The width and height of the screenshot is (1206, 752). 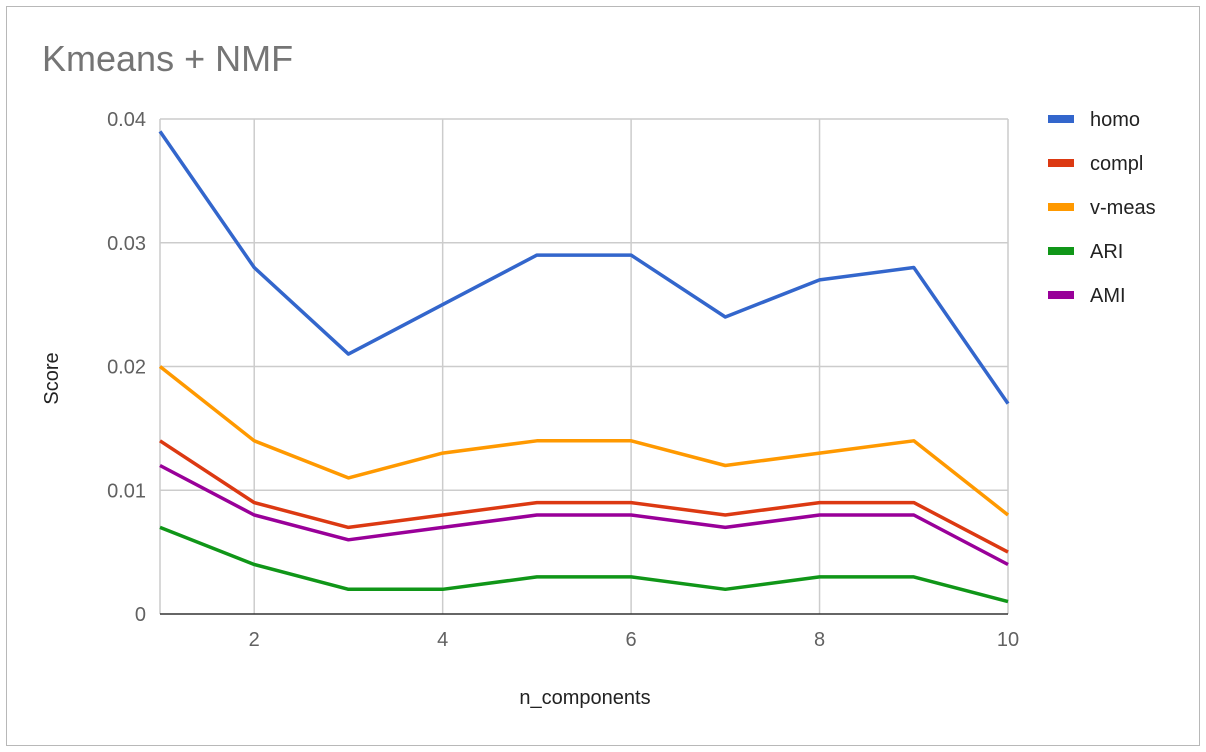 I want to click on legend-label-ARI: ARI, so click(x=1106, y=252).